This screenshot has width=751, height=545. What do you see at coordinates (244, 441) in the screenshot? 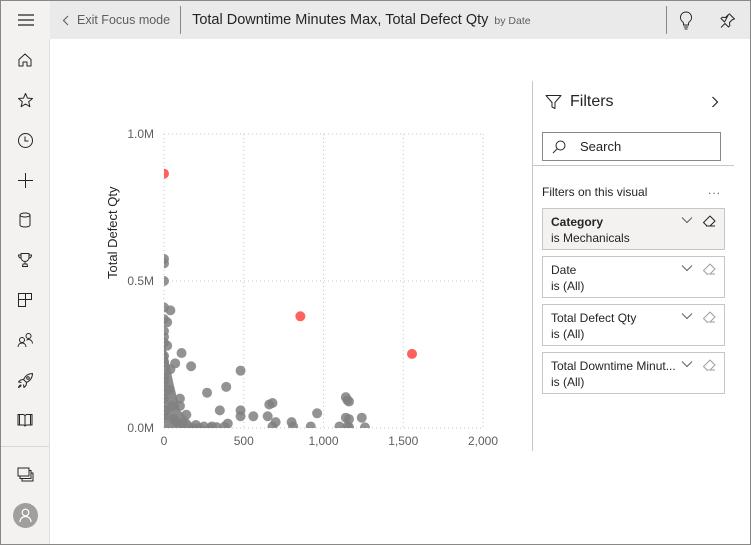
I see `x-tick-label: 500` at bounding box center [244, 441].